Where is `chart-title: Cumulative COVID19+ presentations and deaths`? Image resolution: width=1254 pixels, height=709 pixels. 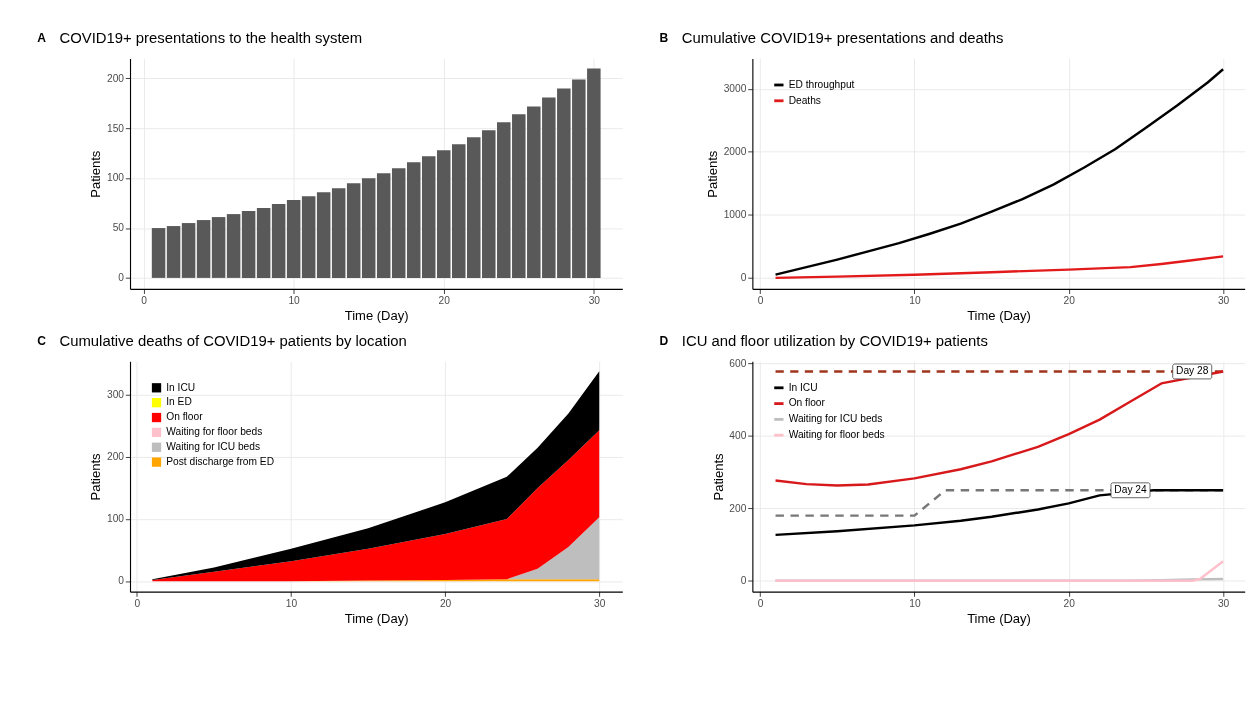
chart-title: Cumulative COVID19+ presentations and deaths is located at coordinates (842, 37).